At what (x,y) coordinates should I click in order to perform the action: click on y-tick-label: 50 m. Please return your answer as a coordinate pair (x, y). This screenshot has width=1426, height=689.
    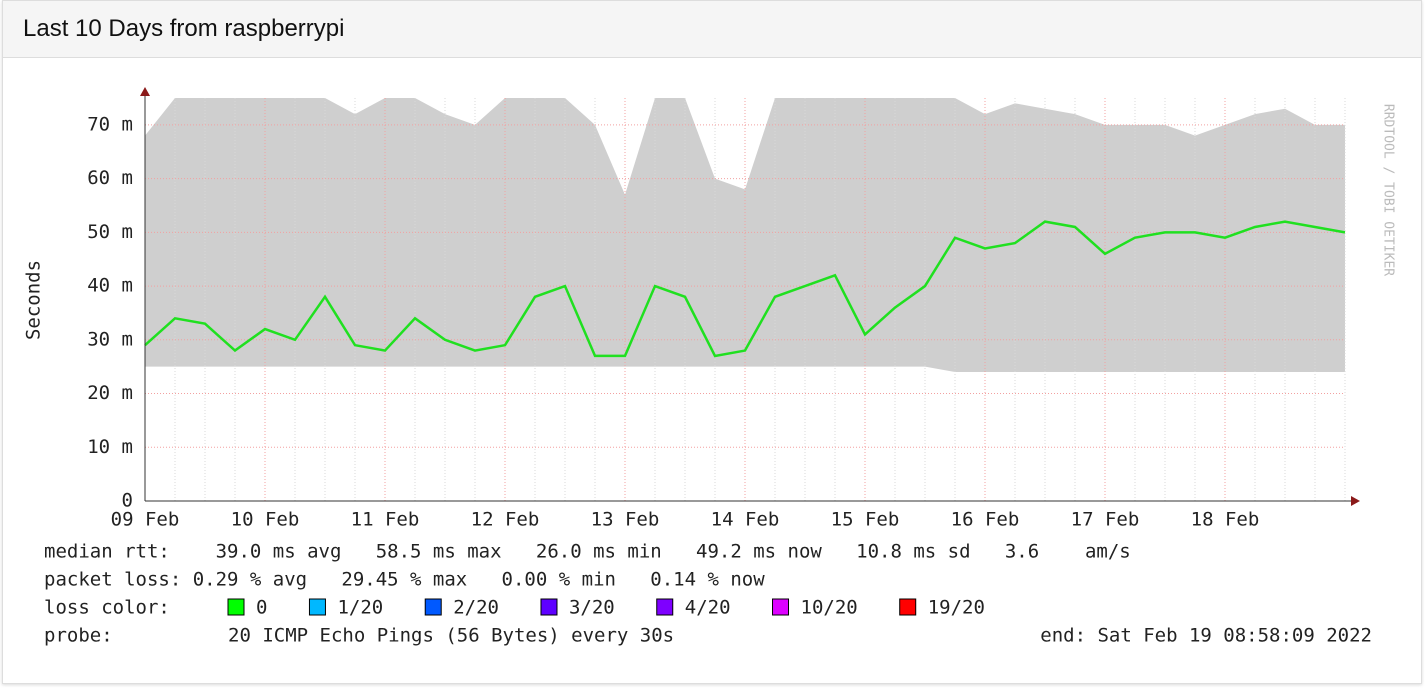
    Looking at the image, I should click on (110, 232).